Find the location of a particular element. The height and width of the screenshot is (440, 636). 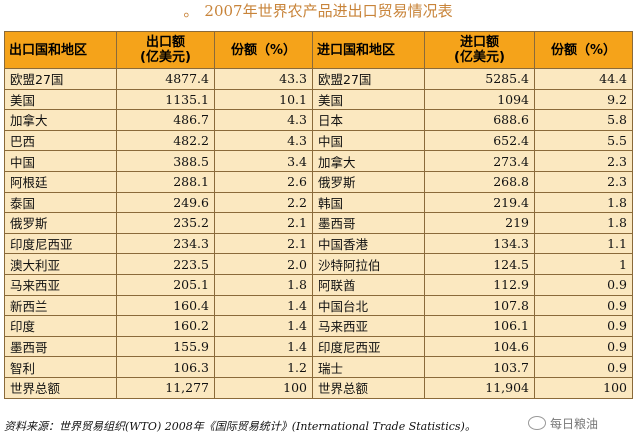

cell-import-amount: 107.8 is located at coordinates (479, 305).